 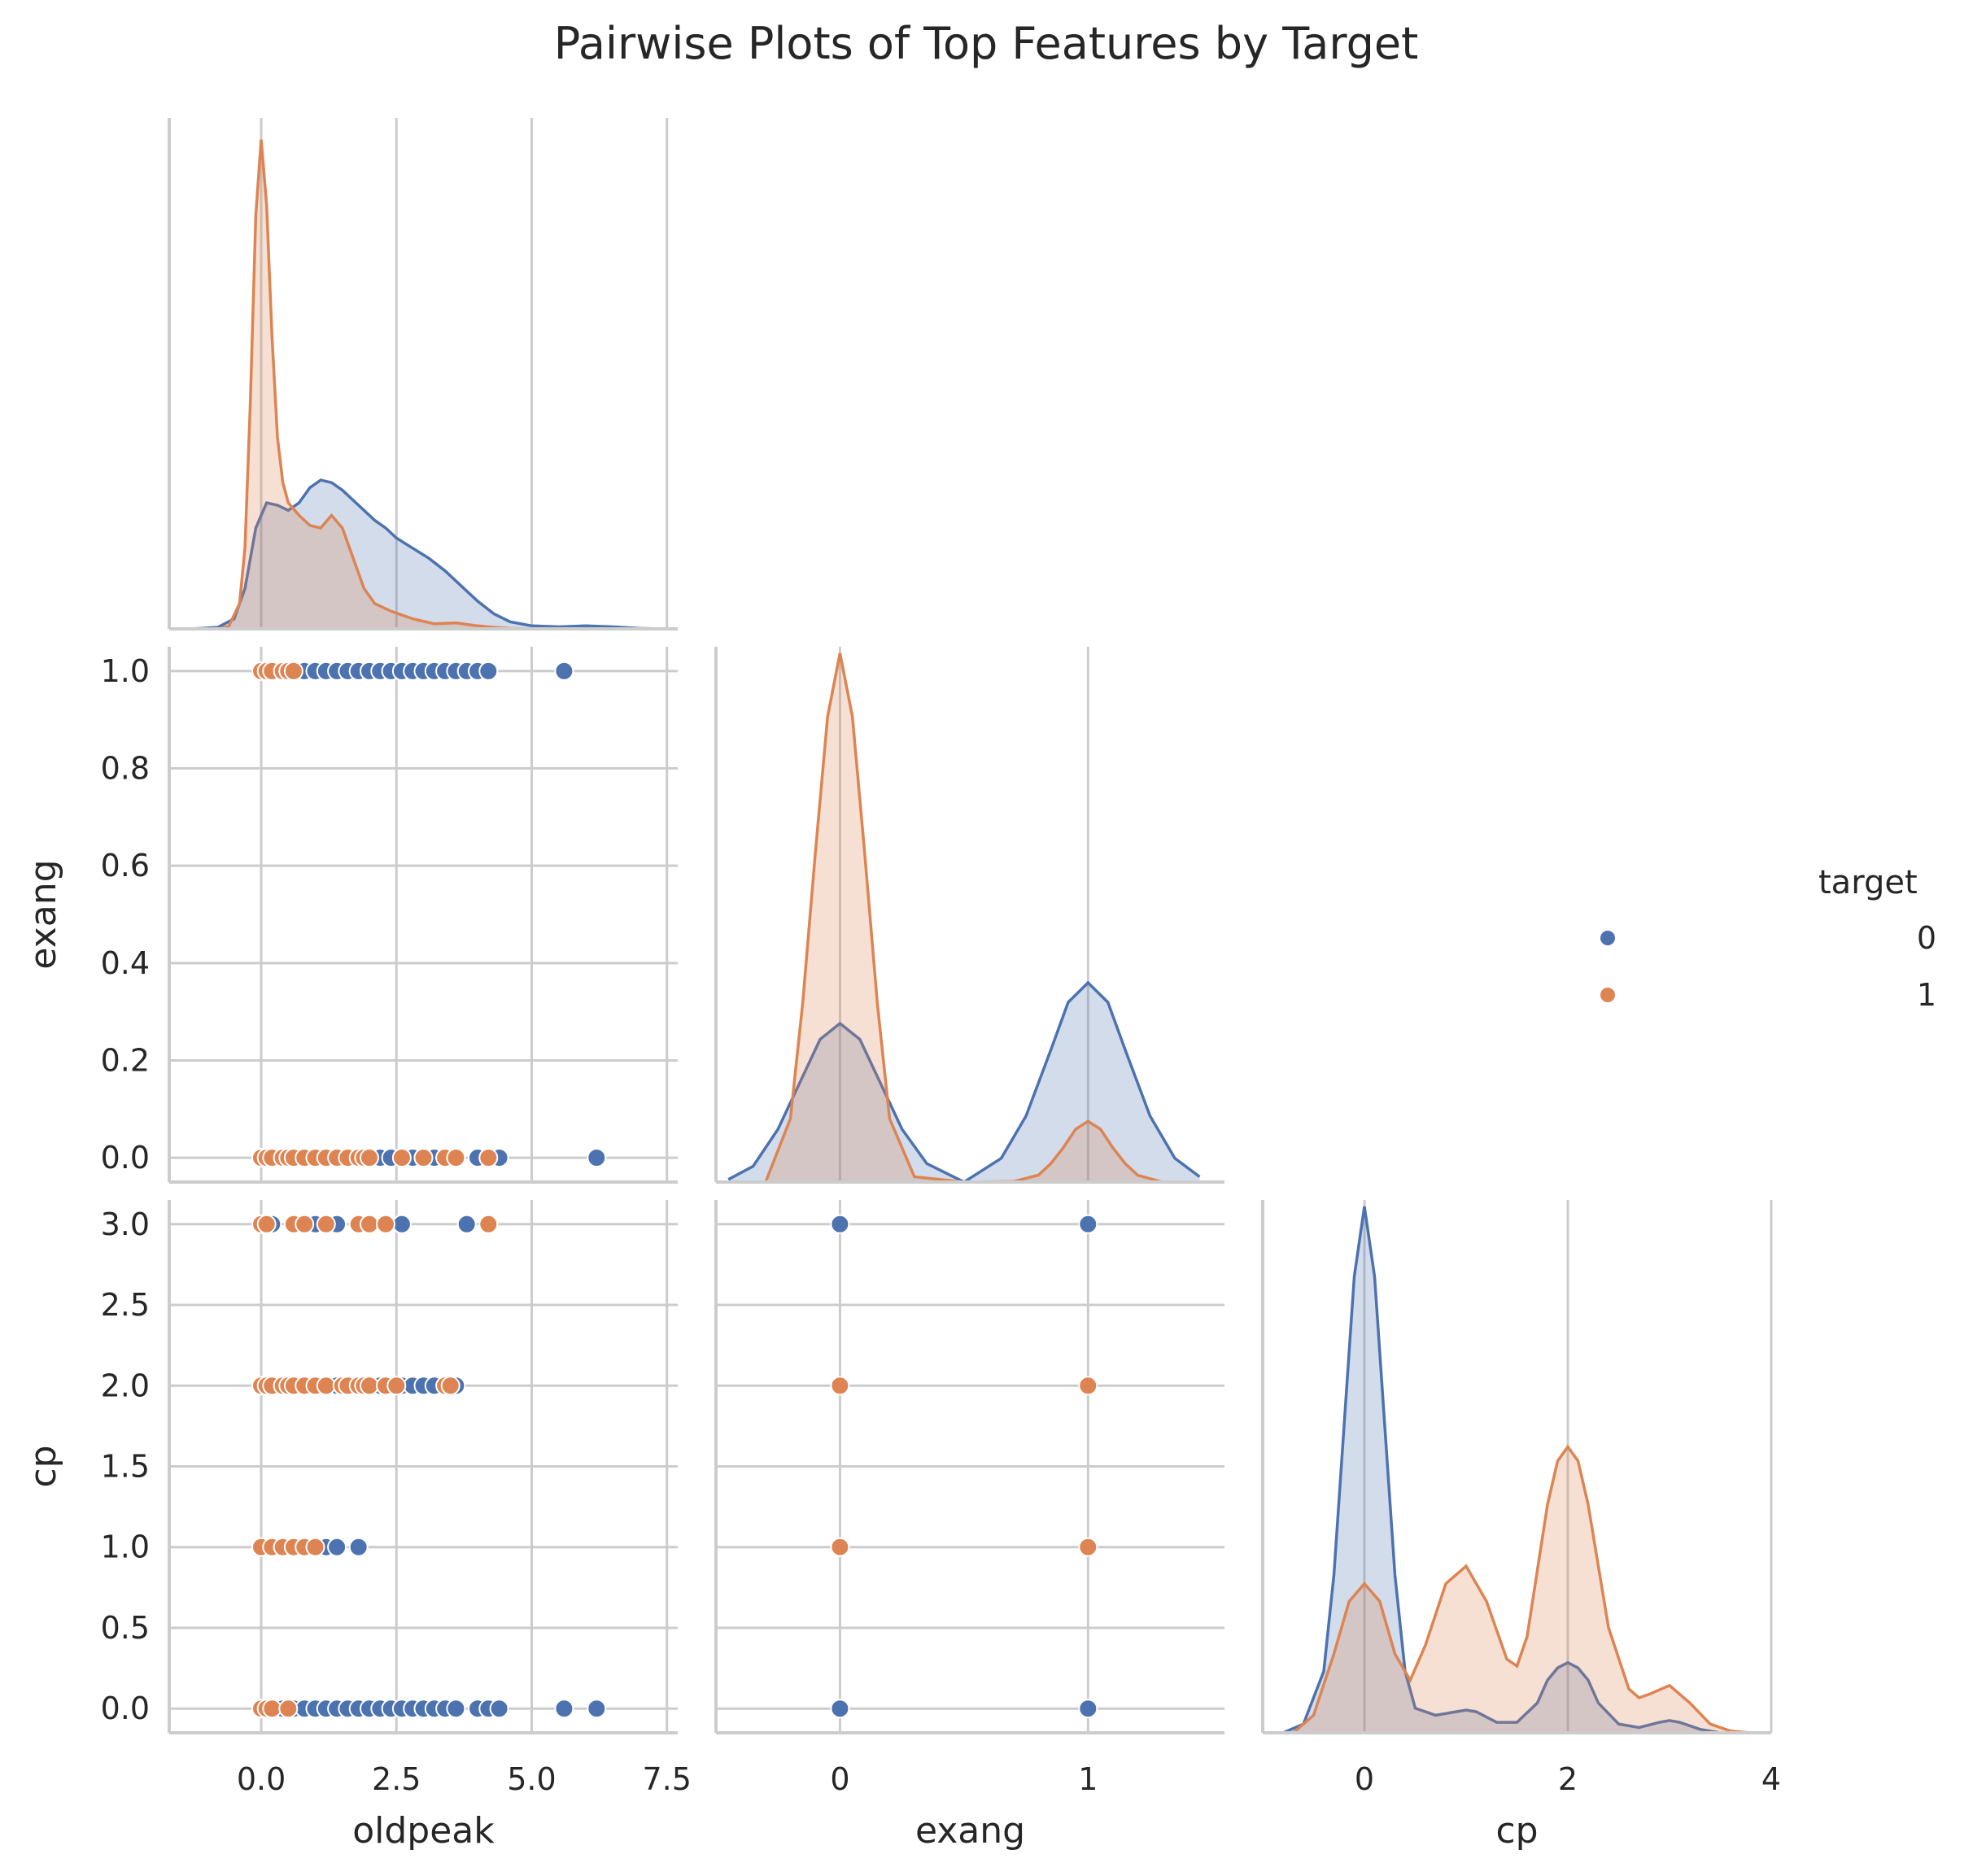 I want to click on x-axis-label-oldpeak: oldpeak, so click(x=423, y=1831).